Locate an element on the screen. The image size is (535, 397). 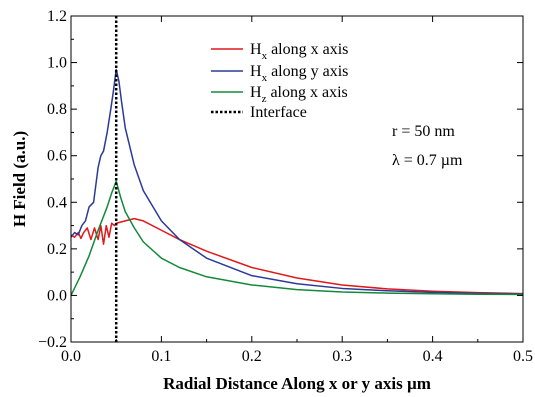
y-tick-label: 0.4 is located at coordinates (57, 202).